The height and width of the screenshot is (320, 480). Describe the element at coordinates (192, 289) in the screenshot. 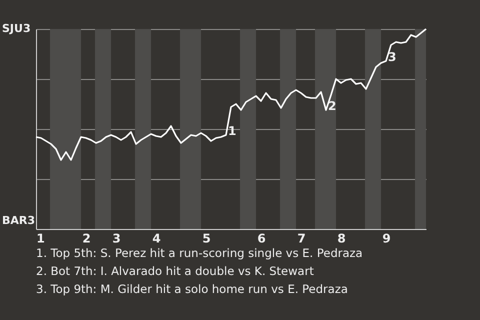

I see `text: 3. Top 9th: M. Gilder hit a solo home run vs E. Pedraza` at that location.